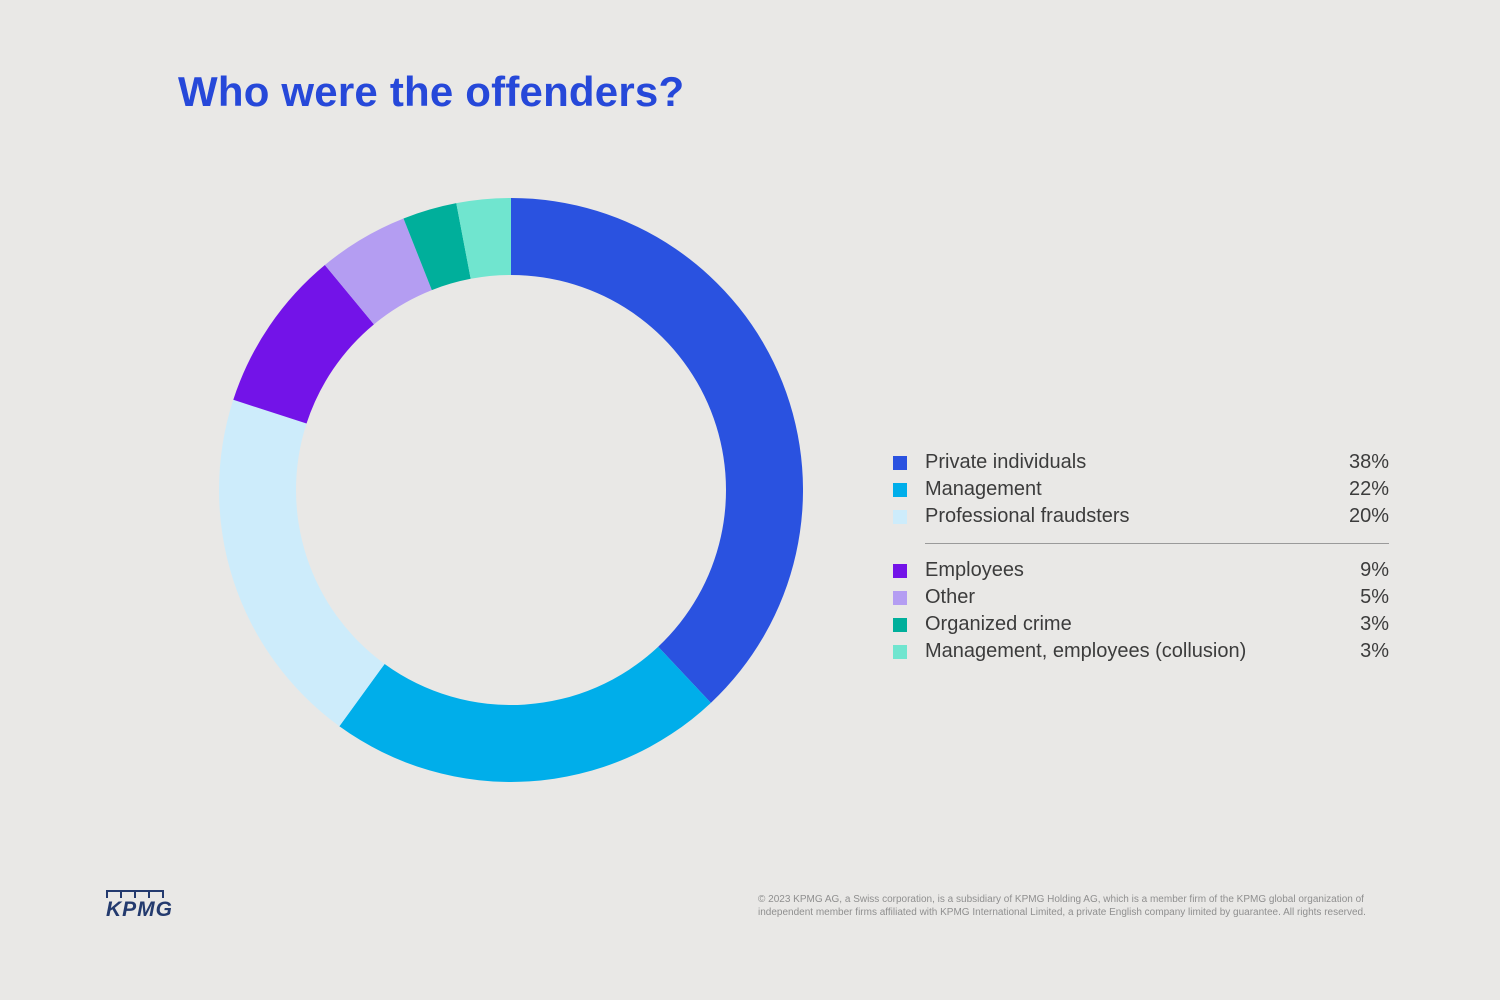  Describe the element at coordinates (303, 344) in the screenshot. I see `donut-segment-employees` at that location.